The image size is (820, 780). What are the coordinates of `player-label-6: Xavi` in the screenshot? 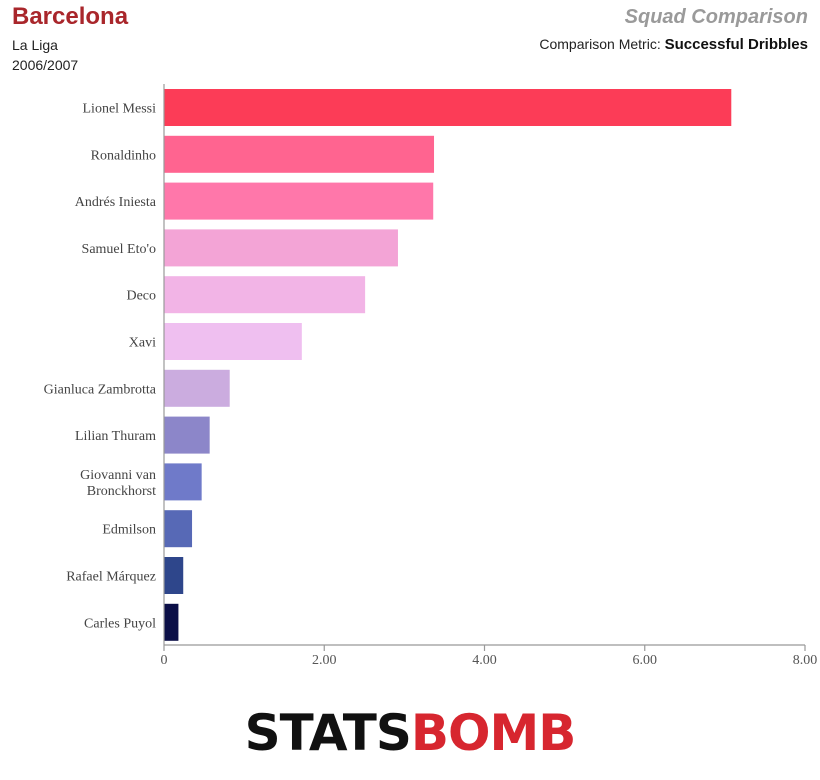 It's located at (142, 343).